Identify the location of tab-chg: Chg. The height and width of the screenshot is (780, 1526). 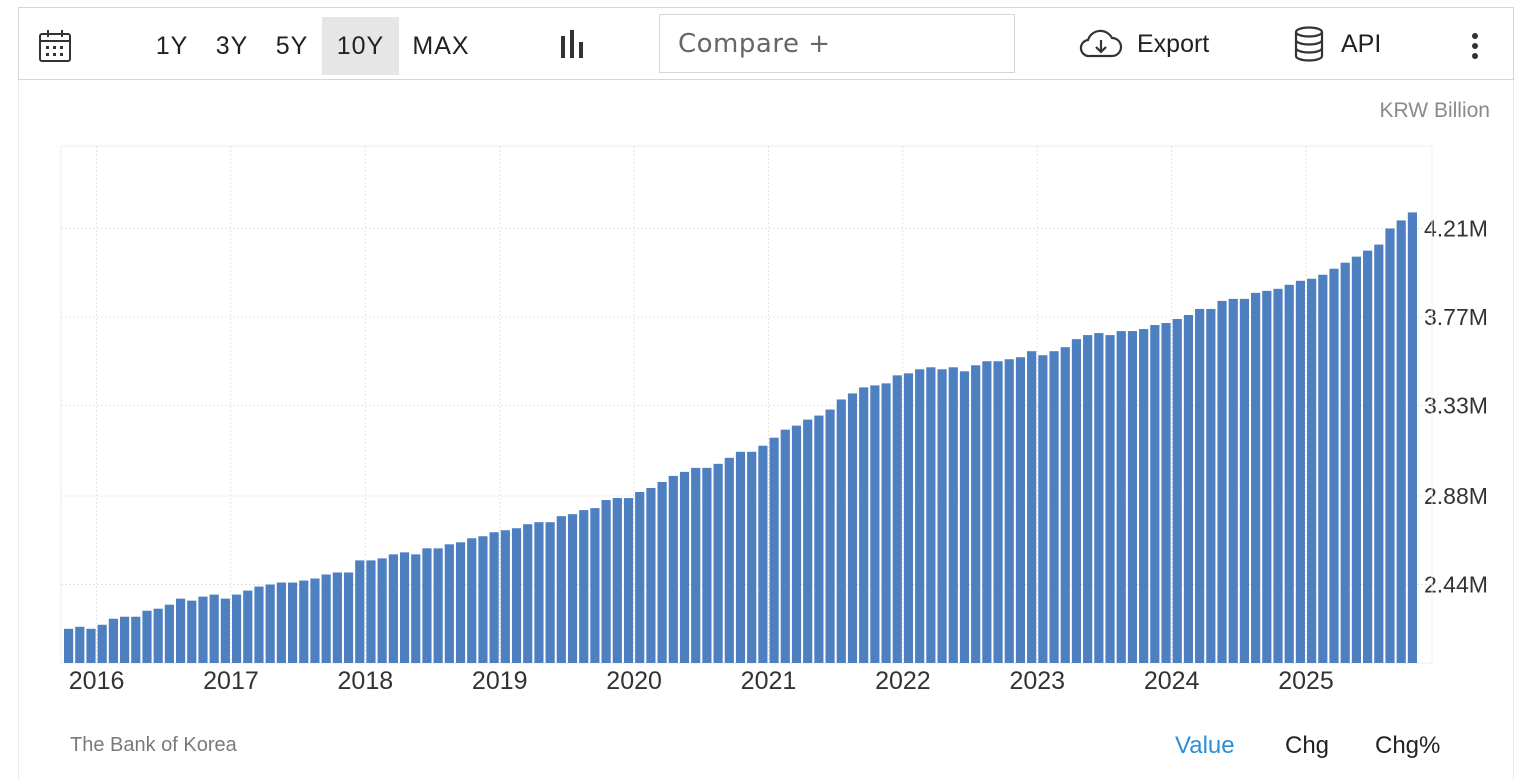
(1307, 745).